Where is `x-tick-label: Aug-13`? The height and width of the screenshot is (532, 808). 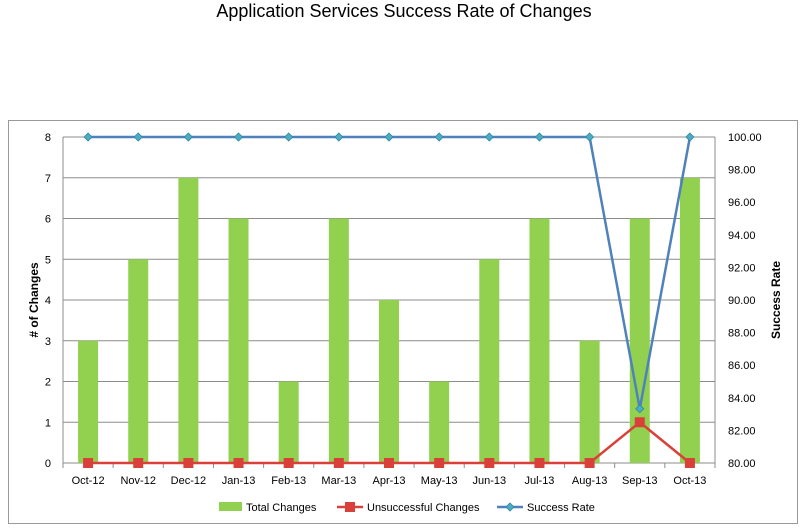 x-tick-label: Aug-13 is located at coordinates (589, 481).